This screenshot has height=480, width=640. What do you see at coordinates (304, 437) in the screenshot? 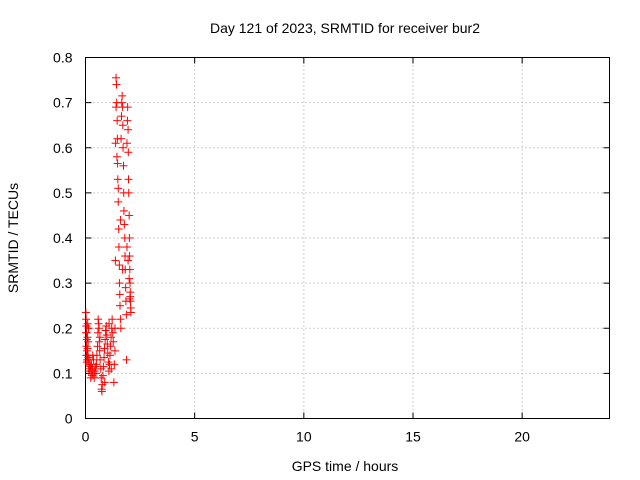
I see `x-tick-label: 10` at bounding box center [304, 437].